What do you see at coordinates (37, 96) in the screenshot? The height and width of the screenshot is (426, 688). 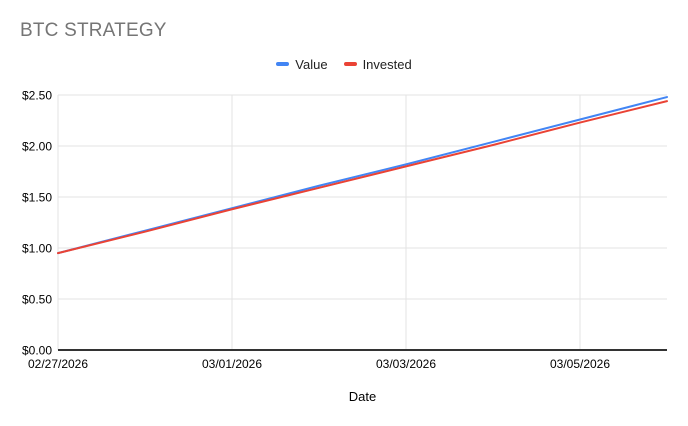 I see `y-tick-label: $2.50` at bounding box center [37, 96].